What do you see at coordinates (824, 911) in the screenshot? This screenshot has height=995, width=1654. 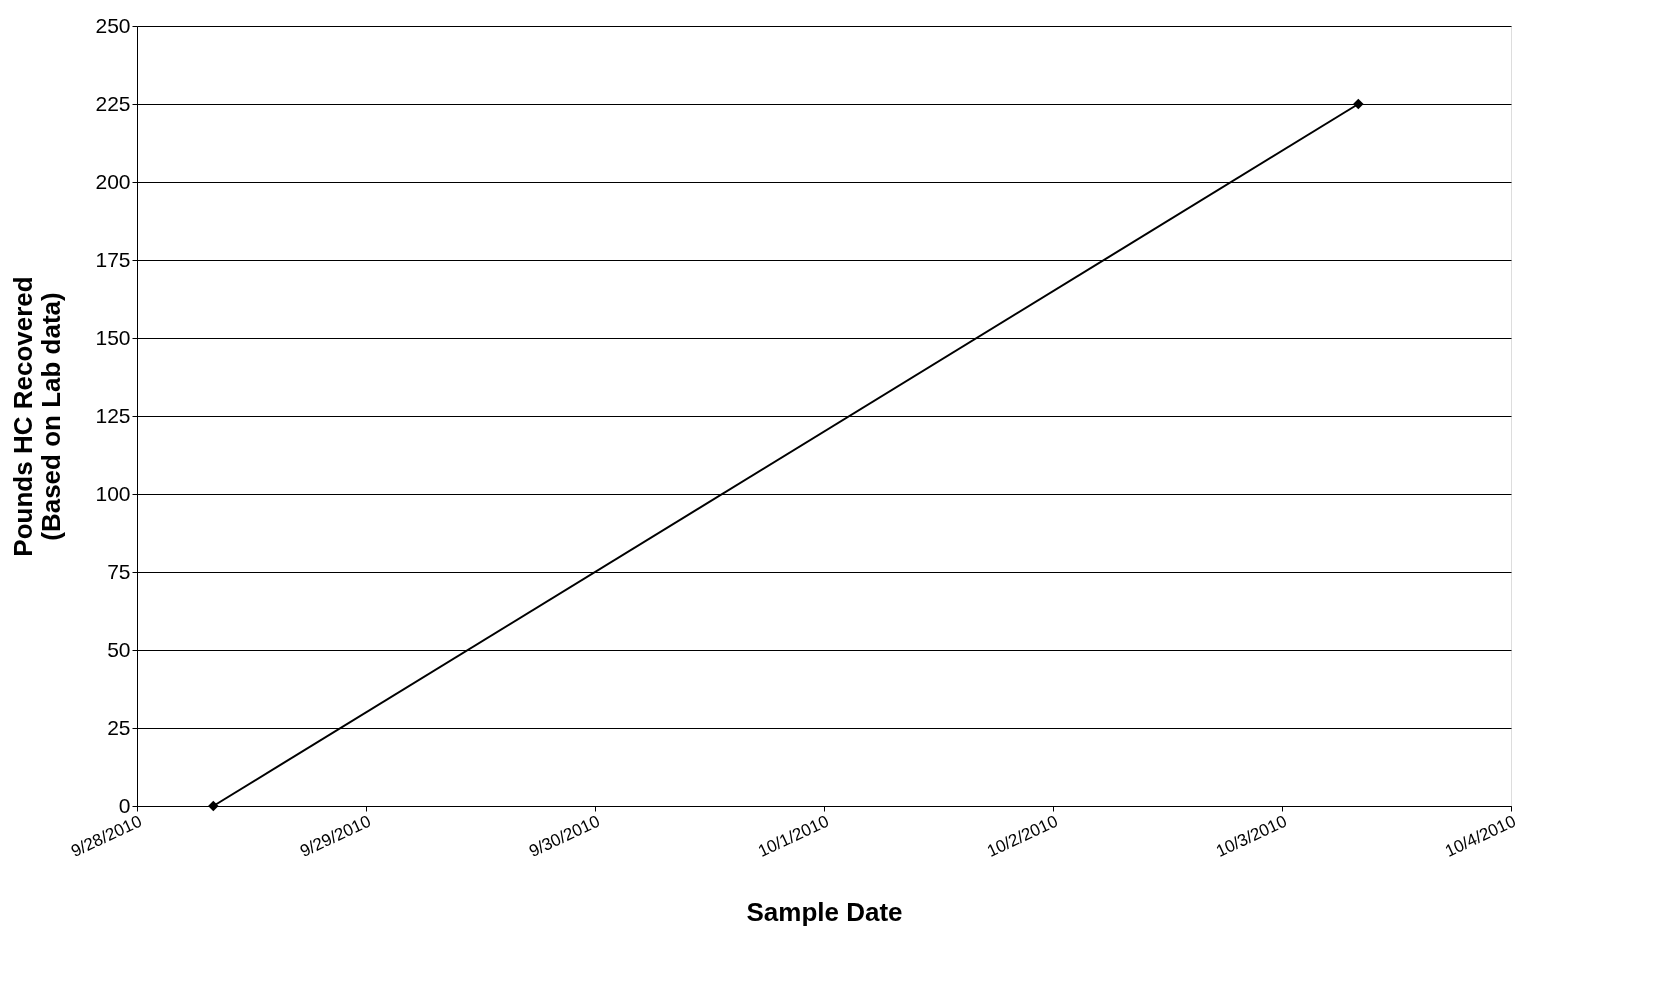 I see `x-axis-title: Sample Date` at bounding box center [824, 911].